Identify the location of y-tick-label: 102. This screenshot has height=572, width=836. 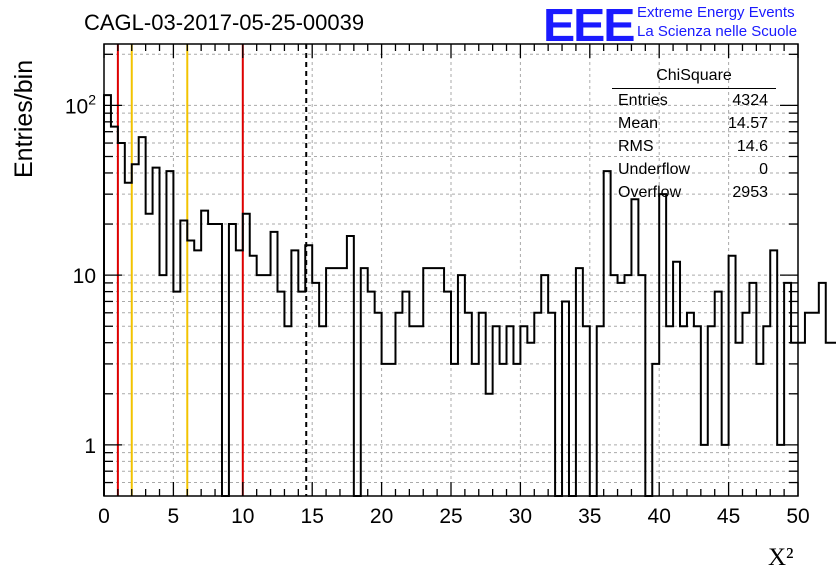
(80, 104).